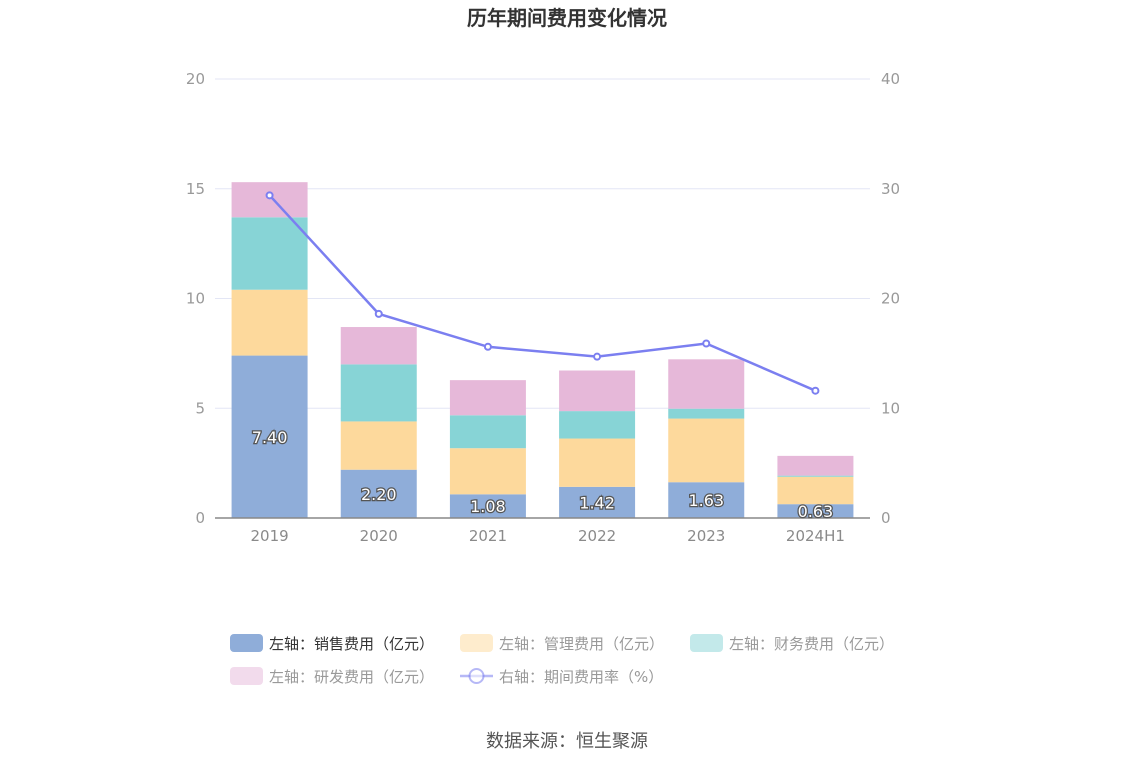 This screenshot has width=1134, height=766. I want to click on right-axis: 0 10 20 30 40, so click(890, 298).